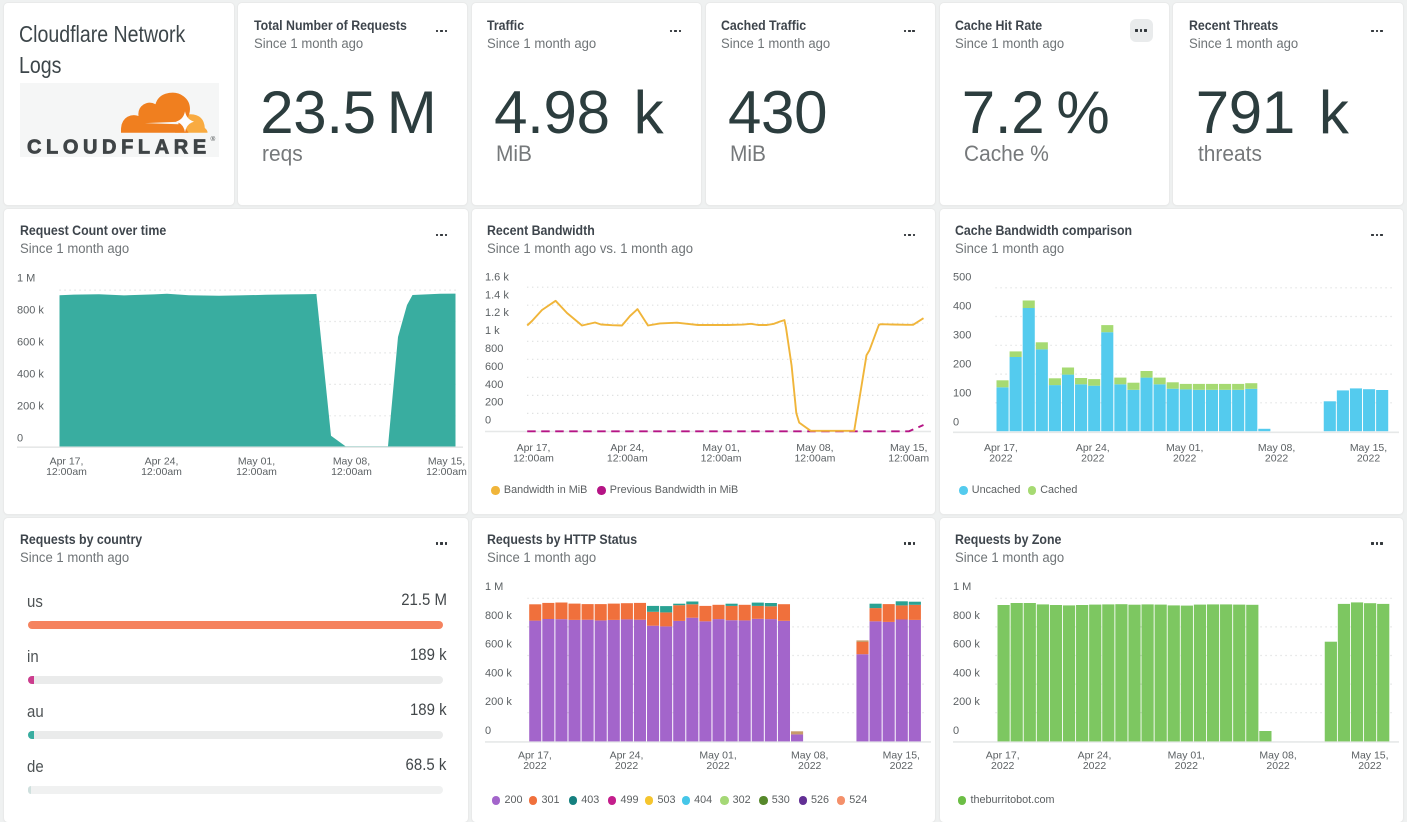  What do you see at coordinates (494, 349) in the screenshot?
I see `svg-text: 800` at bounding box center [494, 349].